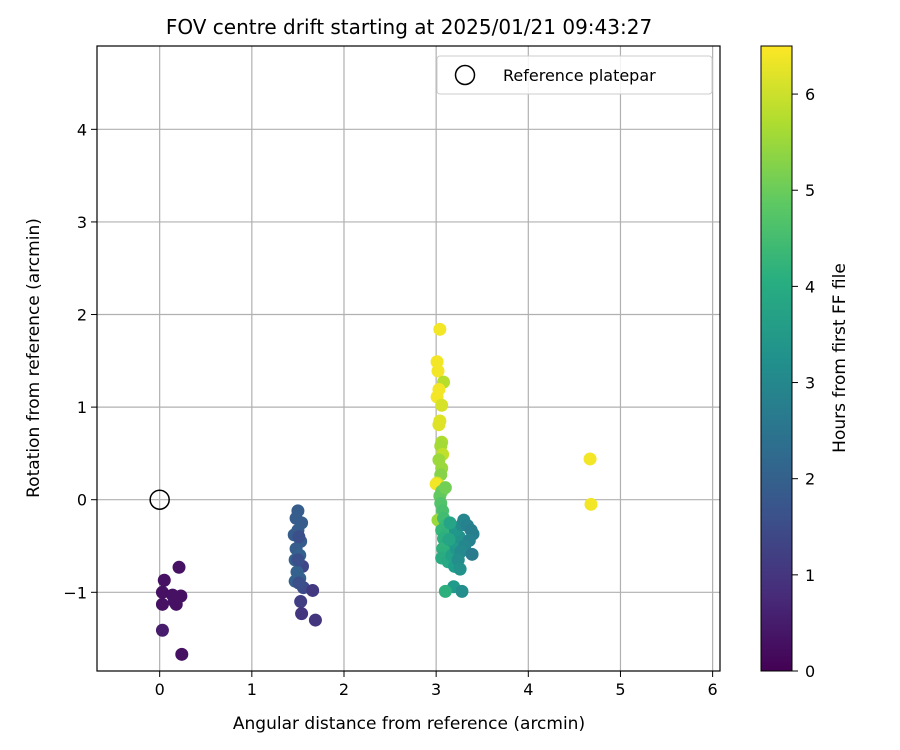 This screenshot has width=900, height=750. I want to click on x-tick-label-5: 5, so click(620, 689).